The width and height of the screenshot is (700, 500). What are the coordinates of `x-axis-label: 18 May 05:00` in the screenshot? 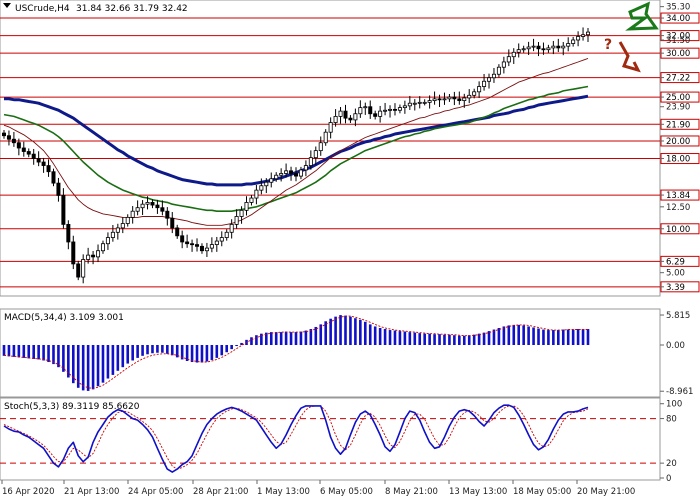 It's located at (542, 492).